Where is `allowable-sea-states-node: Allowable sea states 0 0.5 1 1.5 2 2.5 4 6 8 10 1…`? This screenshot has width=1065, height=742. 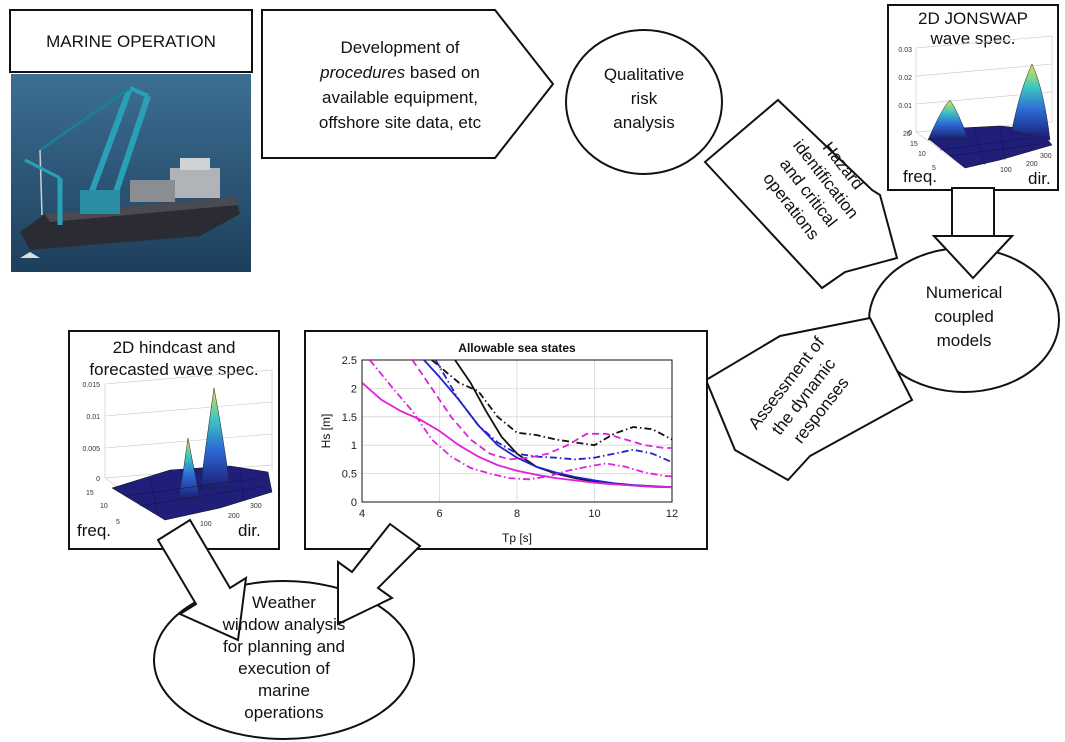
allowable-sea-states-node: Allowable sea states 0 0.5 1 1.5 2 2.5 4 6 8 10 1… is located at coordinates (506, 440).